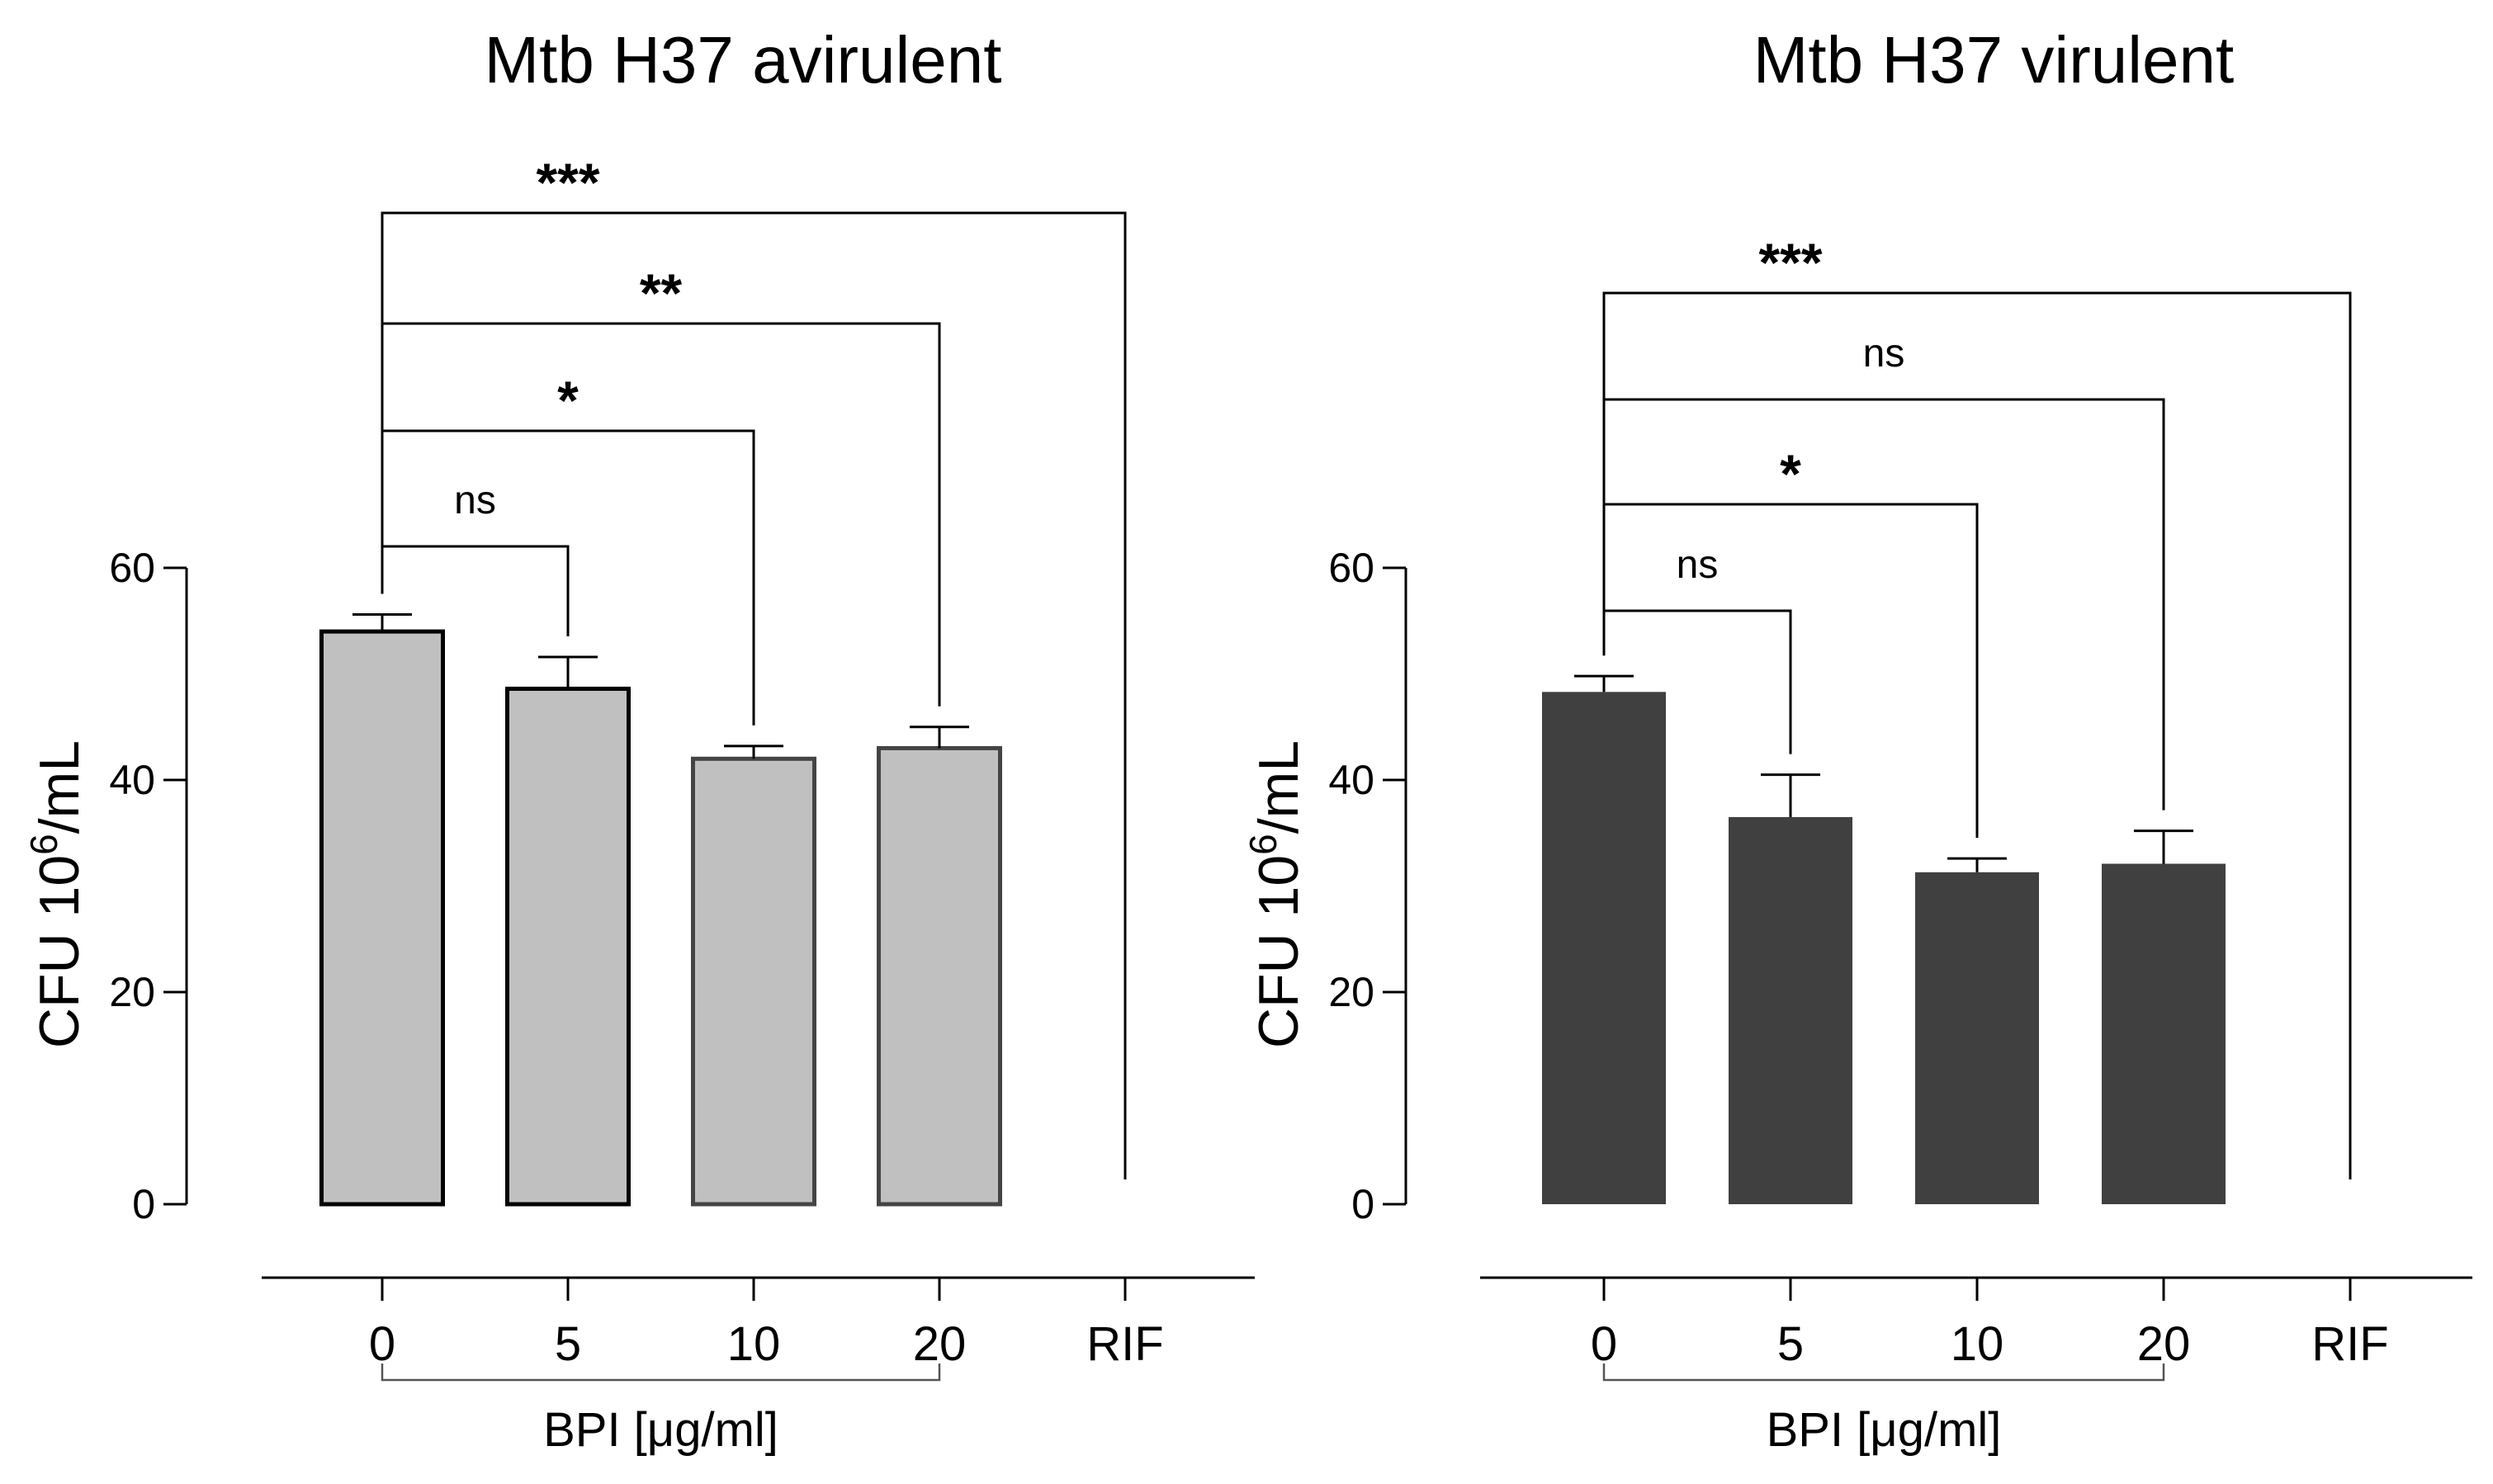 The width and height of the screenshot is (2493, 1484). What do you see at coordinates (743, 60) in the screenshot?
I see `chart-title: Mtb H37 avirulent` at bounding box center [743, 60].